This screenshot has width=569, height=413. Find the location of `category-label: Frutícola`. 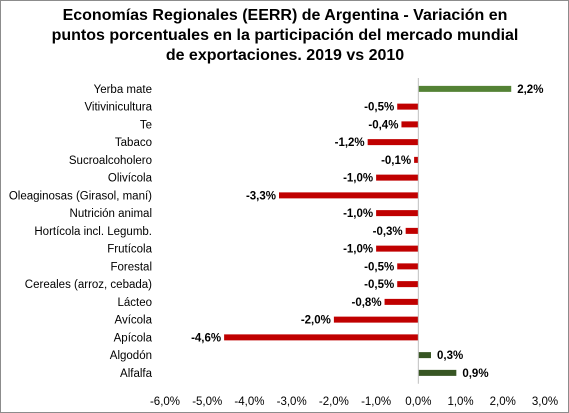

category-label: Frutícola is located at coordinates (129, 250).